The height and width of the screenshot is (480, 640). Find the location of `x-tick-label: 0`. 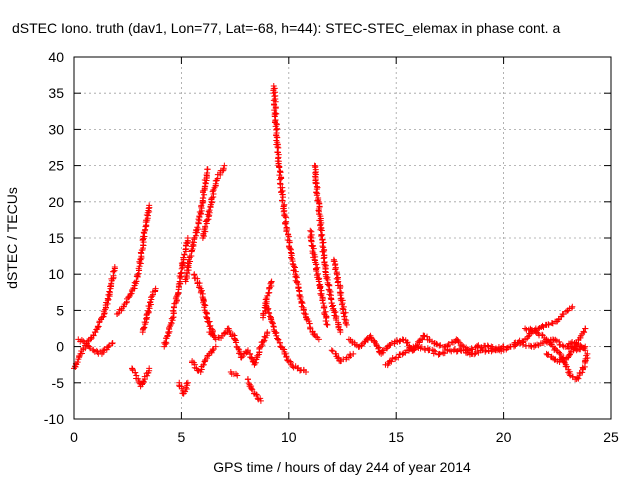

x-tick-label: 0 is located at coordinates (74, 437).